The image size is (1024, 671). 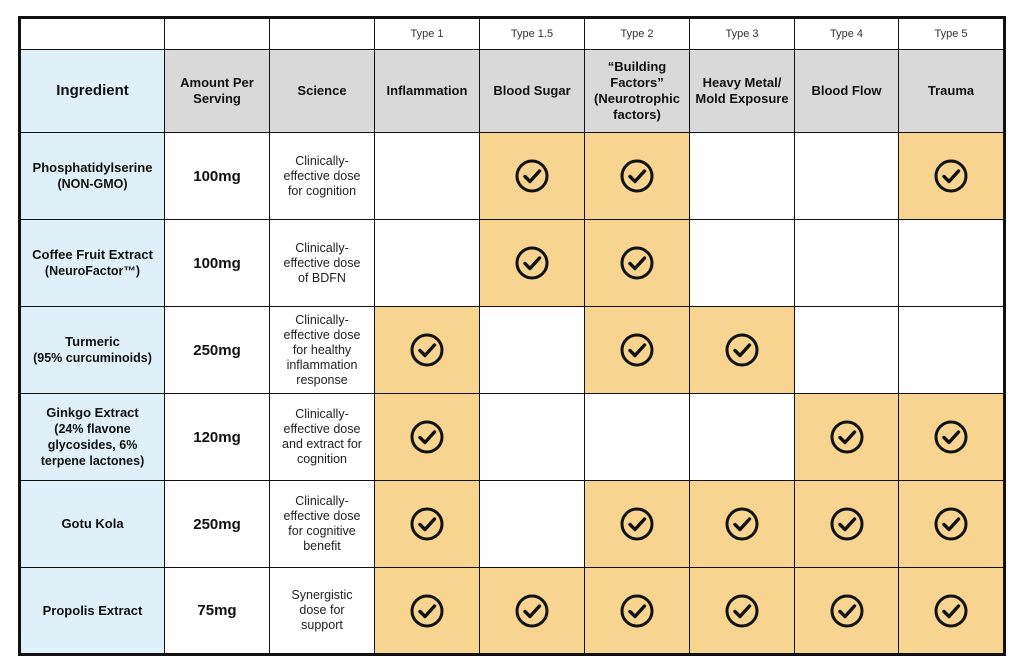 What do you see at coordinates (532, 33) in the screenshot?
I see `type-label: Type 1.5` at bounding box center [532, 33].